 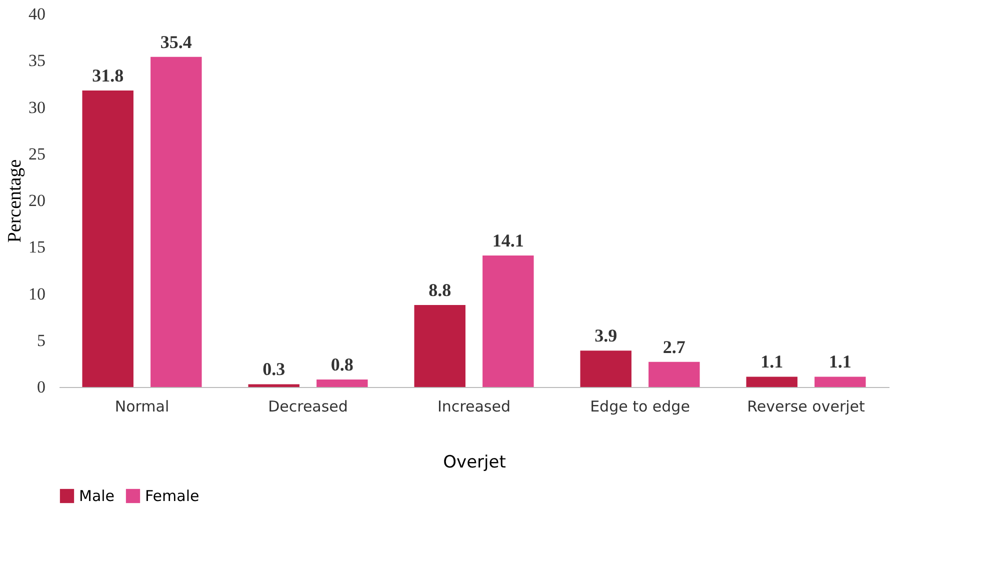 I want to click on legend-label: Female, so click(x=172, y=496).